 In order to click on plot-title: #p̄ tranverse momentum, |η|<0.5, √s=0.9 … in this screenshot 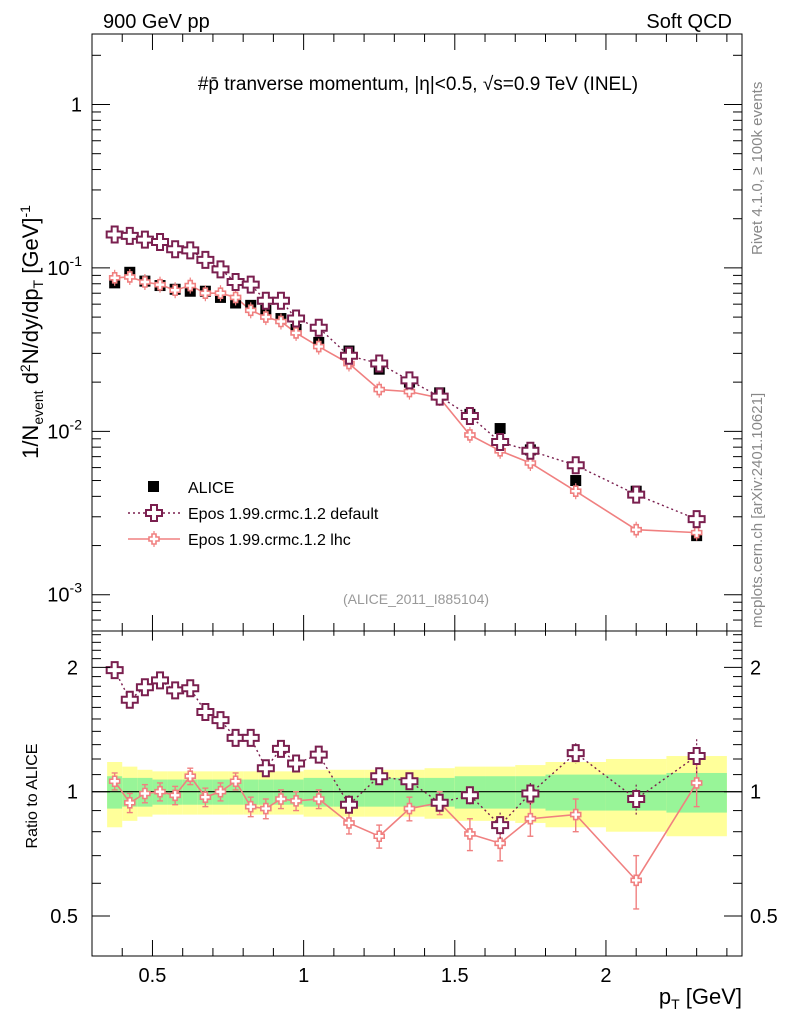, I will do `click(418, 84)`.